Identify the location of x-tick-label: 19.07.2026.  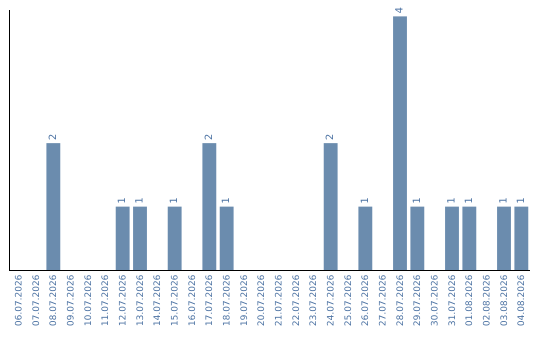
(245, 300).